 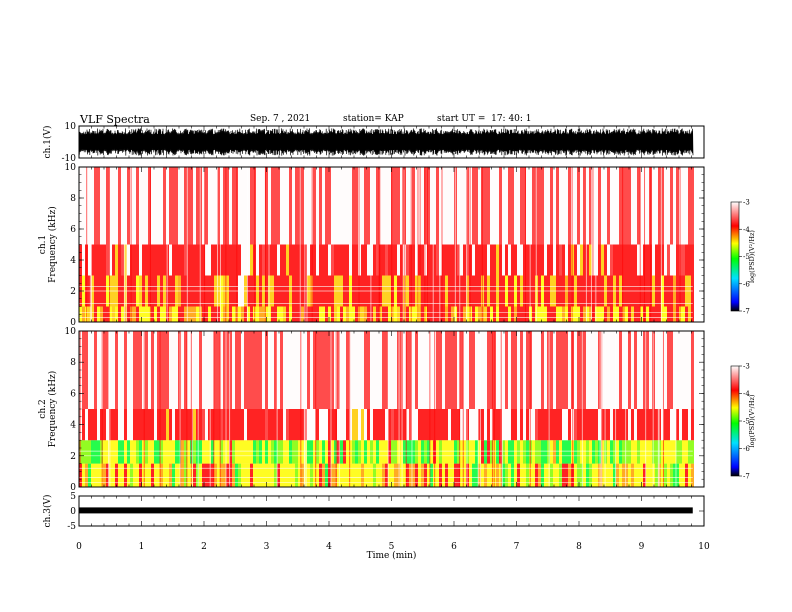 What do you see at coordinates (484, 119) in the screenshot?
I see `start-time-label: start UT = 17: 40: 1` at bounding box center [484, 119].